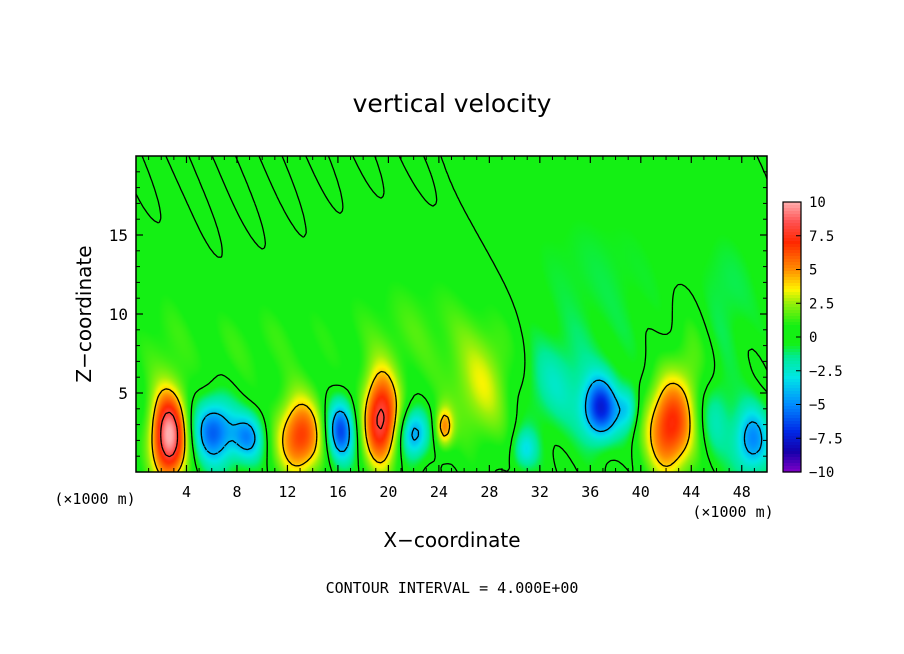  I want to click on colorbar-tick-label: −5, so click(817, 406).